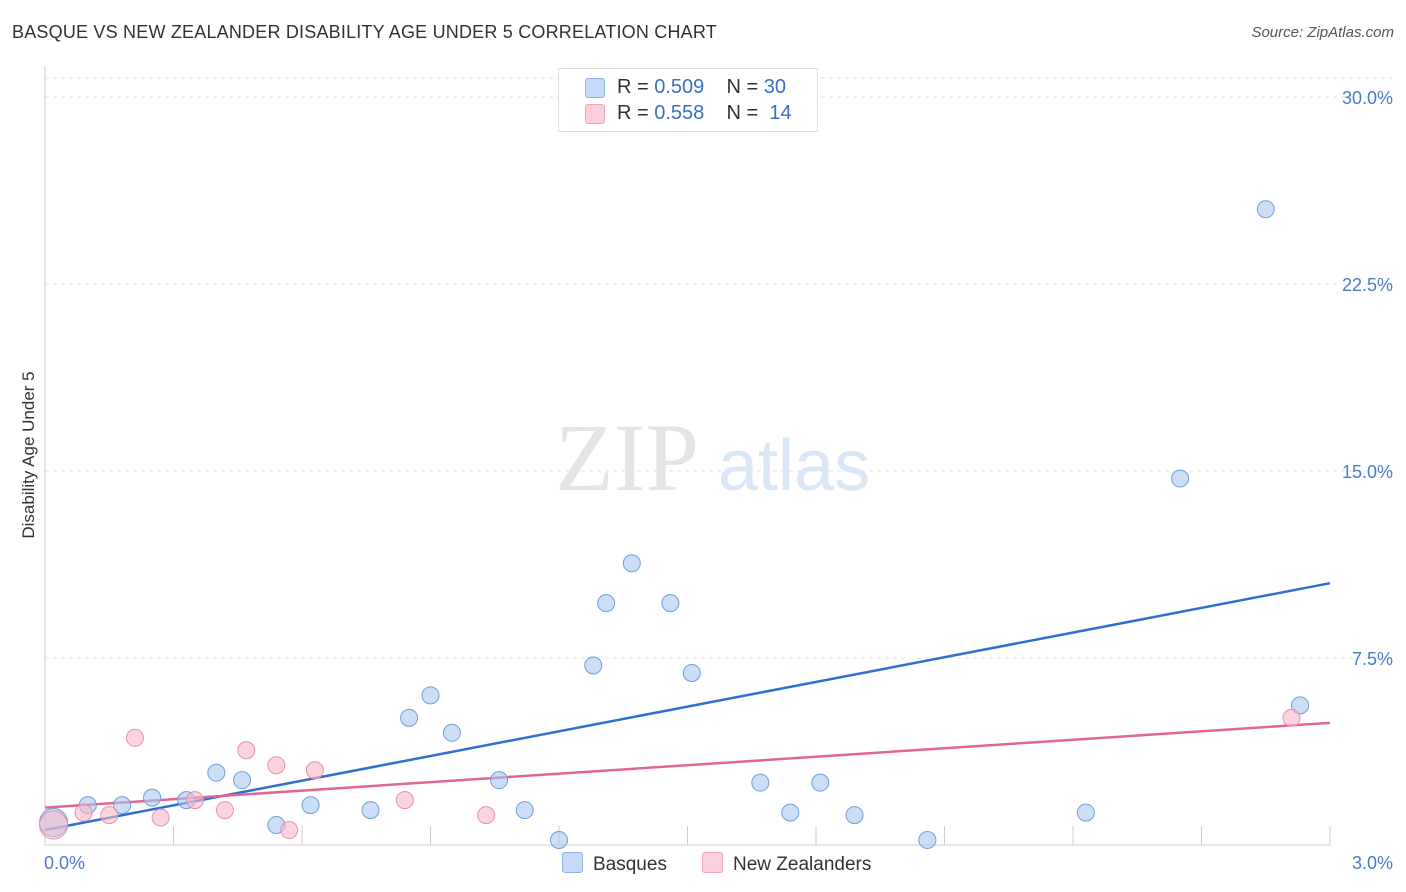  What do you see at coordinates (630, 864) in the screenshot?
I see `bottom-legend-label-basques: Basques` at bounding box center [630, 864].